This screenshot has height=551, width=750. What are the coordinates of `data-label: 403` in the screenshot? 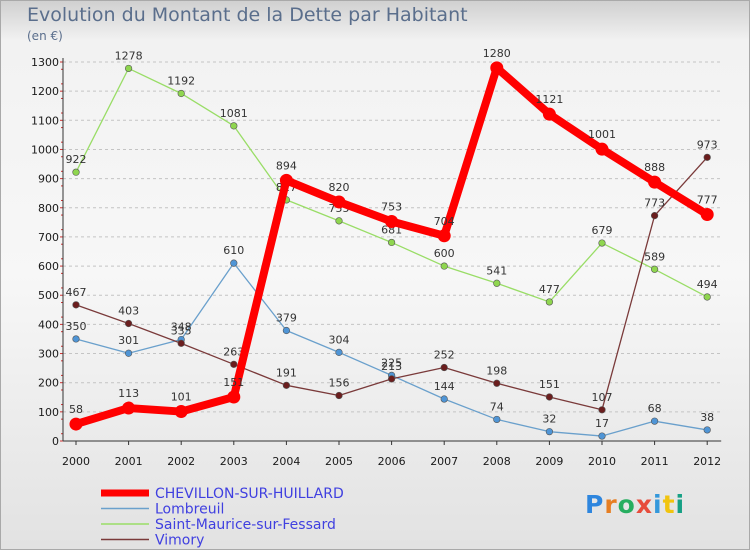 It's located at (128, 311).